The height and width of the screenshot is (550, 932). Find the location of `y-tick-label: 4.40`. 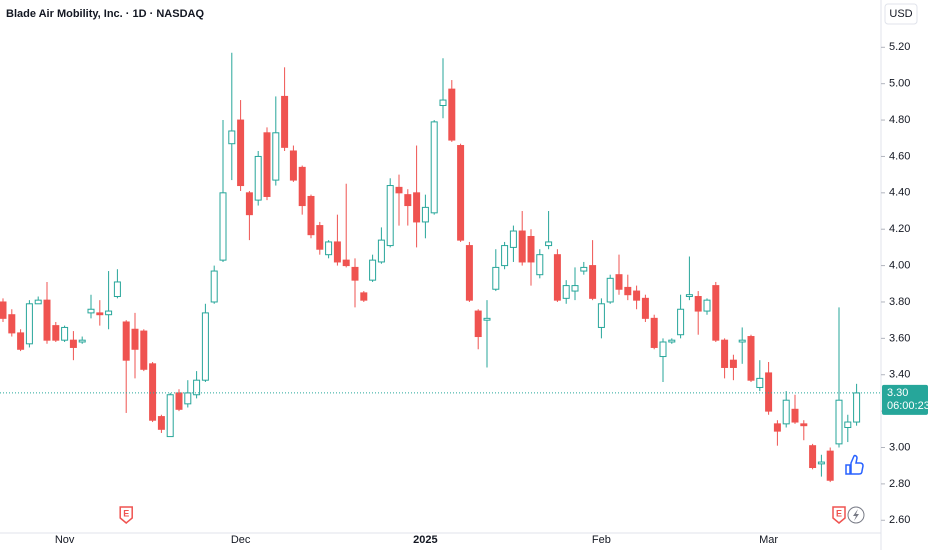

y-tick-label: 4.40 is located at coordinates (899, 193).